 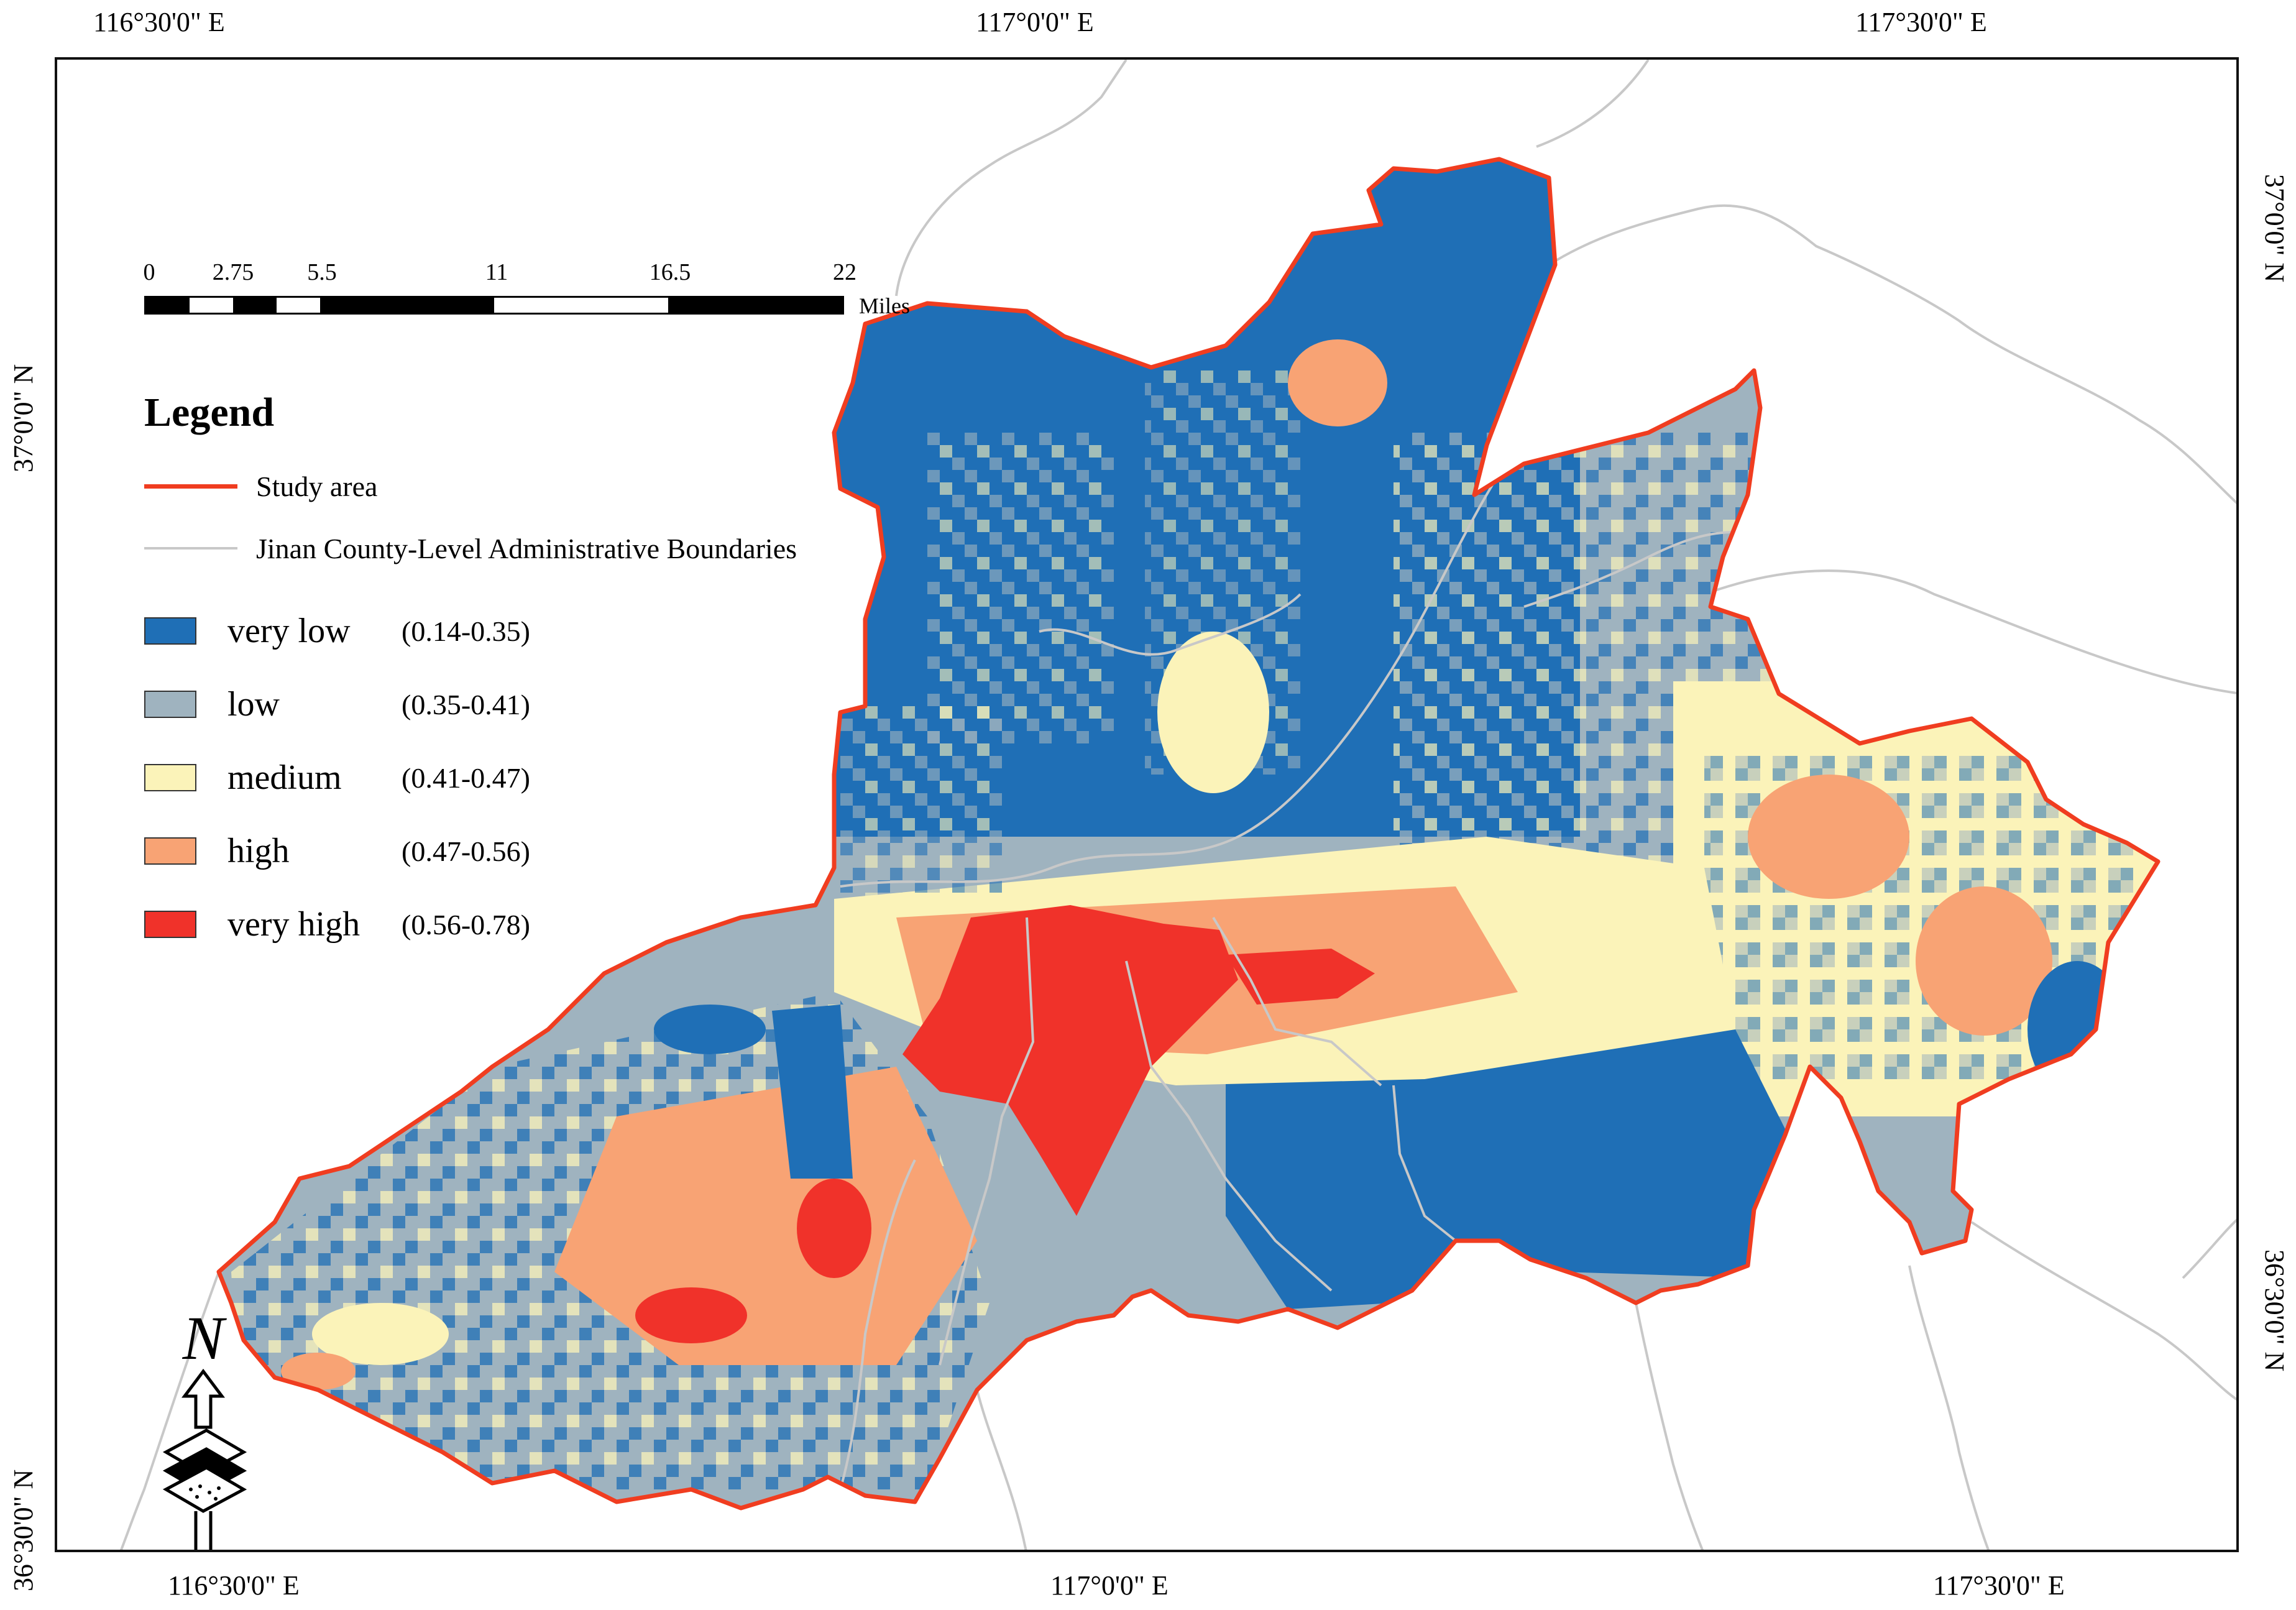 I want to click on scale-tick-label: 16.5, so click(x=670, y=272).